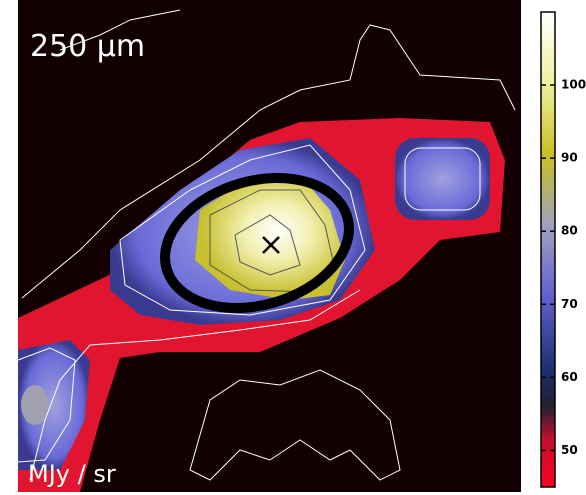 The width and height of the screenshot is (586, 495). What do you see at coordinates (548, 249) in the screenshot?
I see `colorbar` at bounding box center [548, 249].